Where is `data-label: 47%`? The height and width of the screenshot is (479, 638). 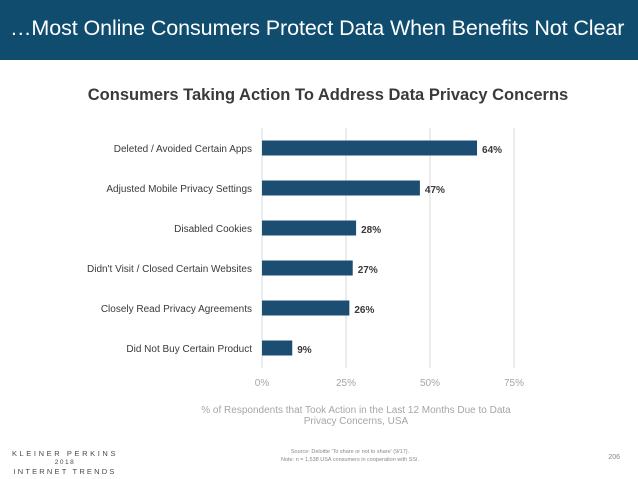
data-label: 47% is located at coordinates (435, 190).